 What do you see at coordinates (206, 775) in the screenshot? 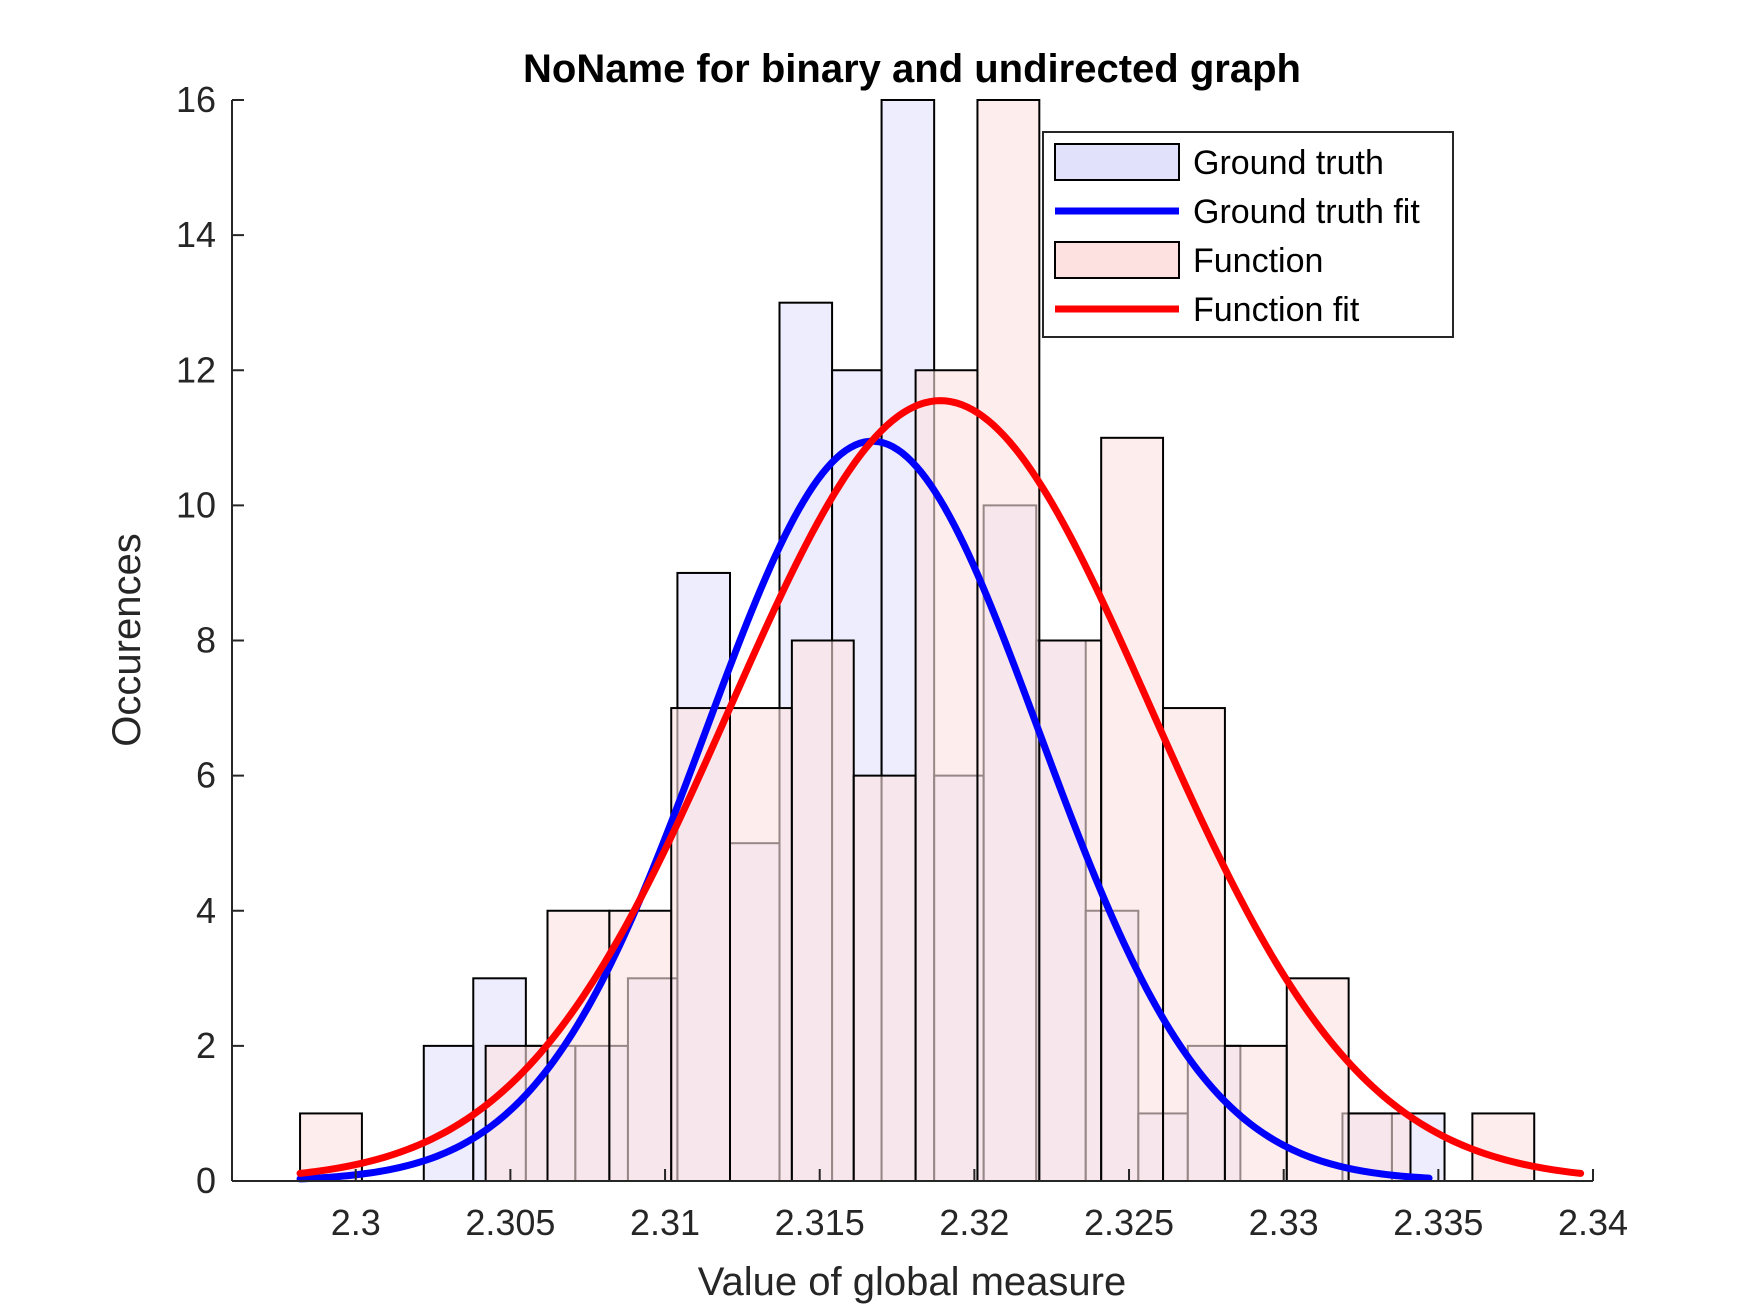
I see `y-tick-label: 6` at bounding box center [206, 775].